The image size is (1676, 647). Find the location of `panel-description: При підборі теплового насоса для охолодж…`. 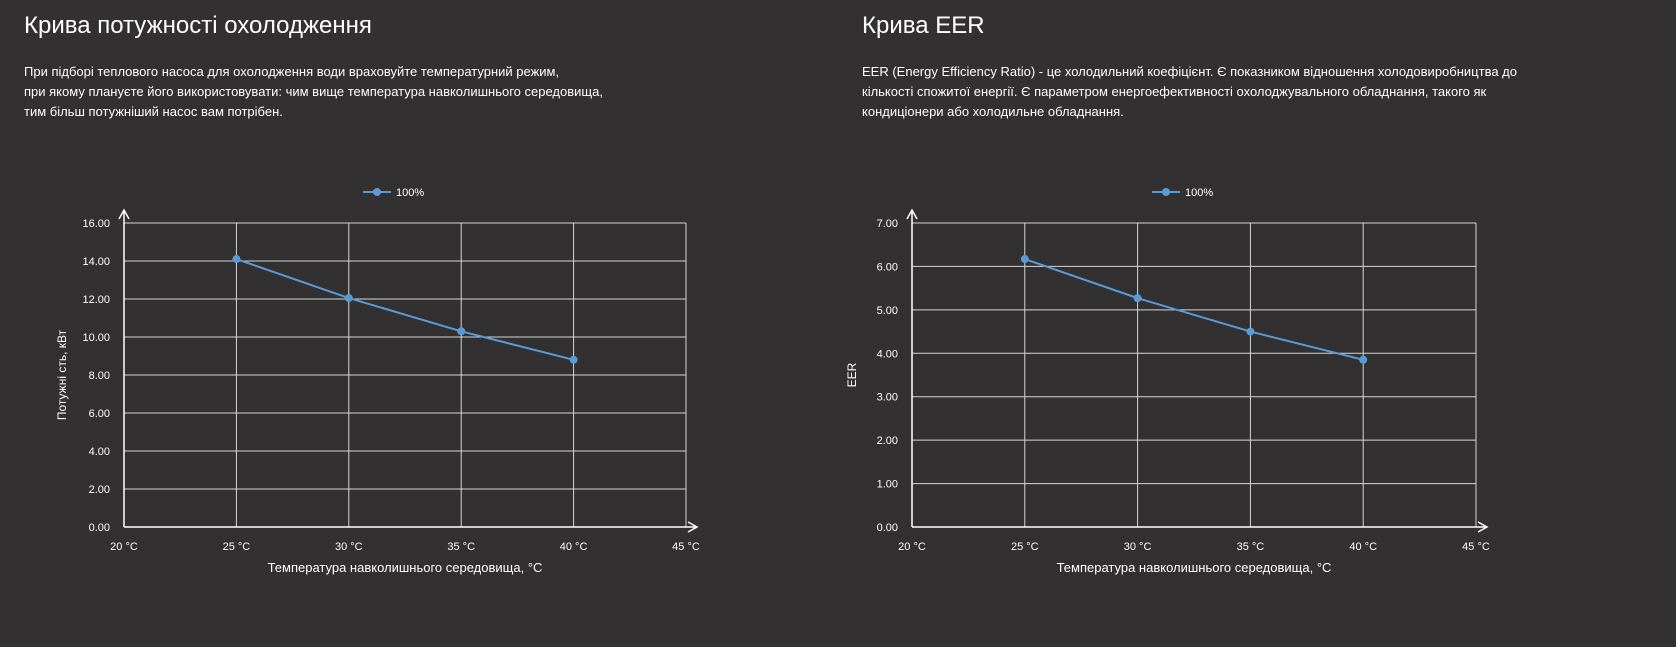

panel-description: При підборі теплового насоса для охолодж… is located at coordinates (344, 92).